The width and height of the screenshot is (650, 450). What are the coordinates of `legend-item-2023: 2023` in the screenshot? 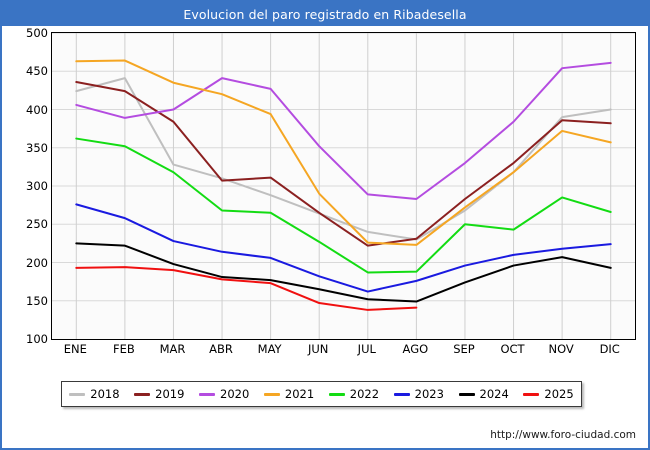 It's located at (418, 394).